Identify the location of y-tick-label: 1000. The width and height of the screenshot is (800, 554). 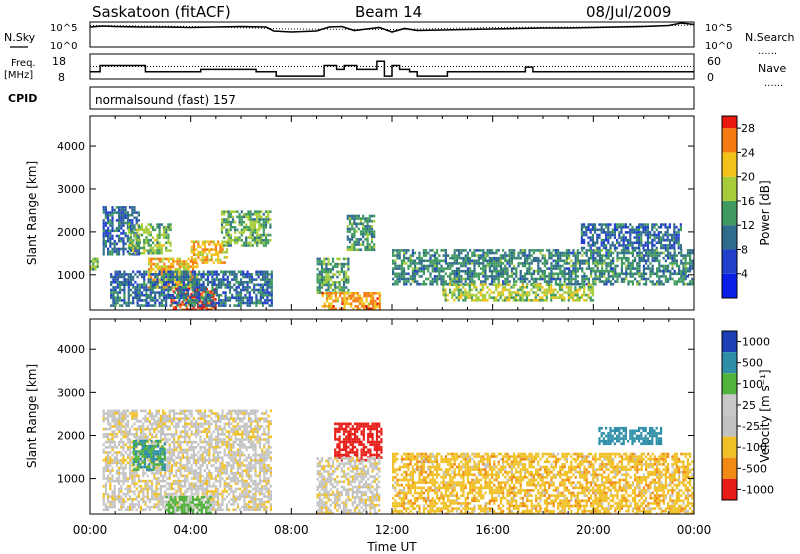
(71, 275).